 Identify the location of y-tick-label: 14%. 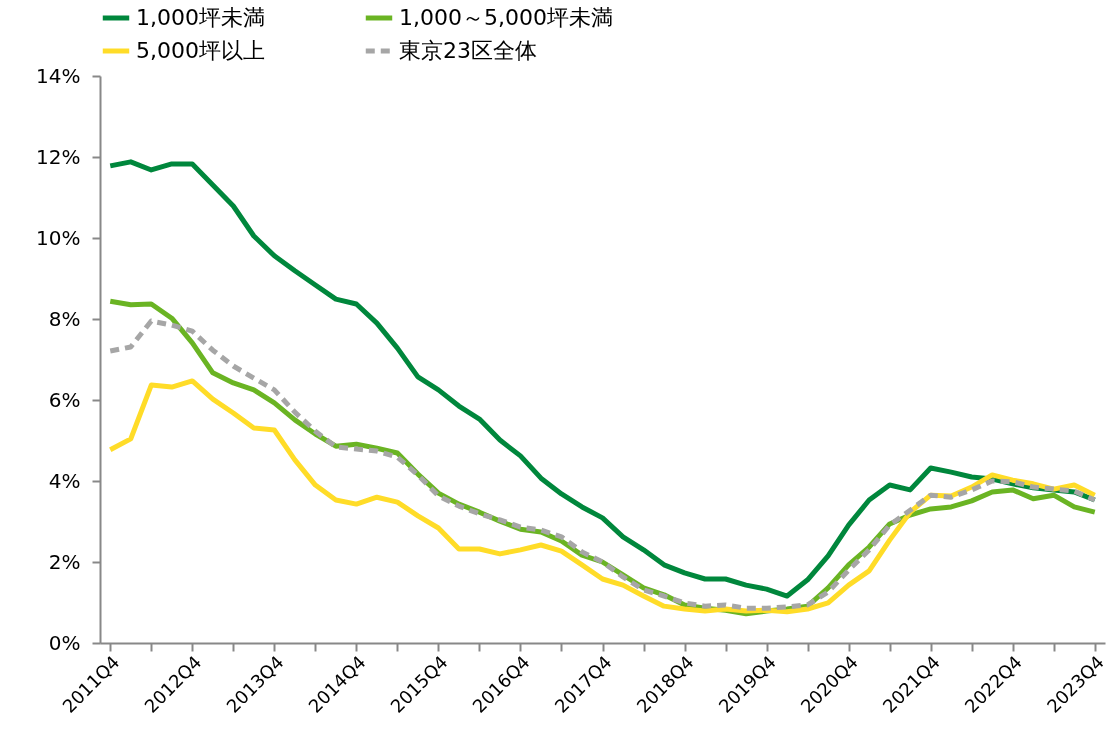
(58, 75).